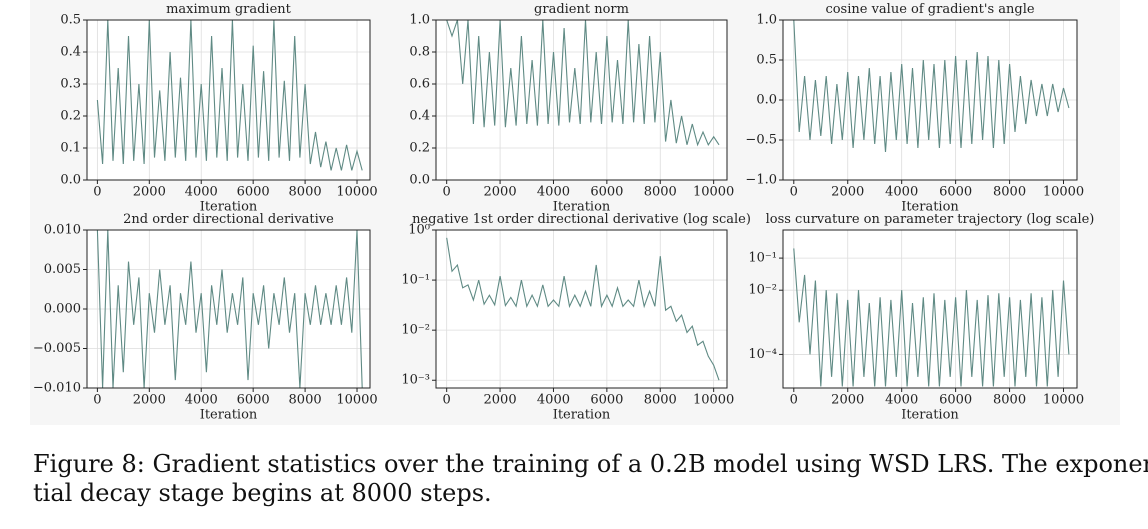  I want to click on subplot-title: cosine value of gradient's angle, so click(929, 9).